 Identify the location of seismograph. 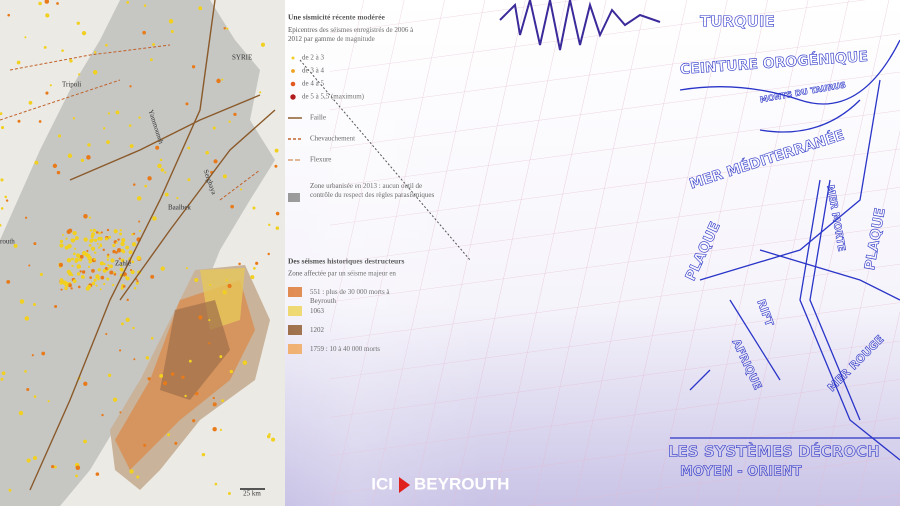
(580, 25).